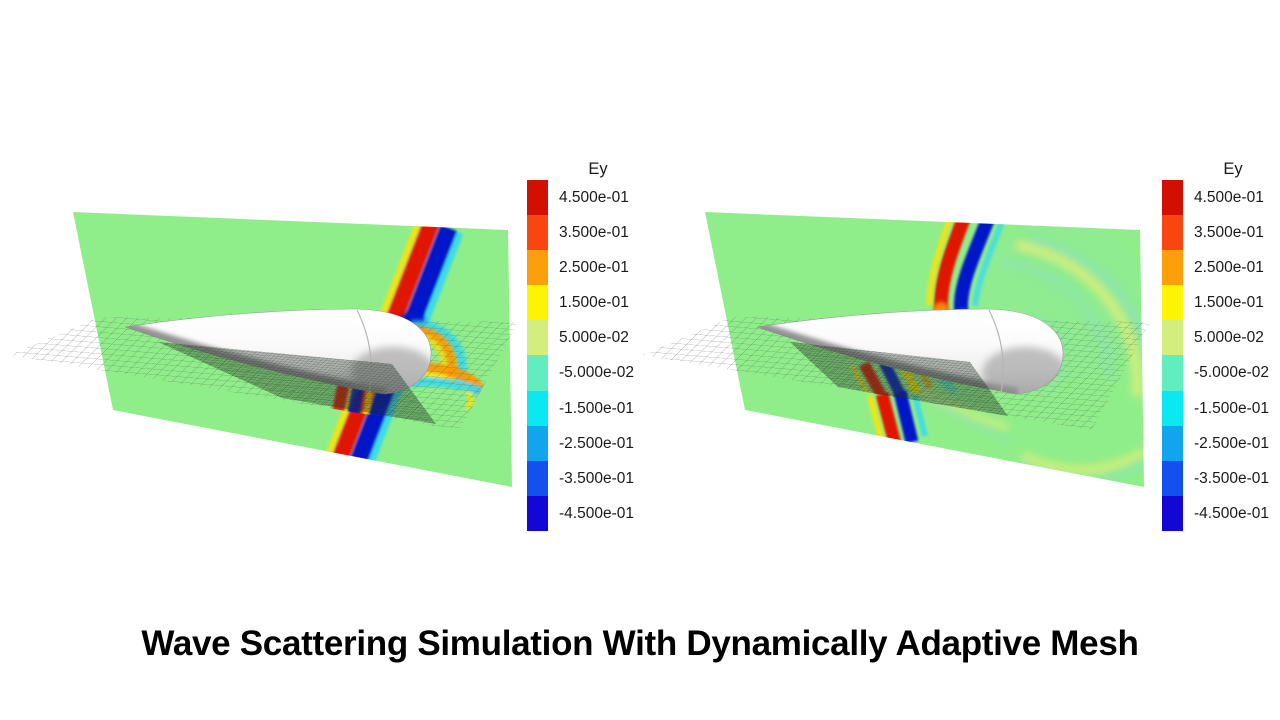 The image size is (1280, 720). Describe the element at coordinates (899, 379) in the screenshot. I see `refined-mesh-region-right` at that location.